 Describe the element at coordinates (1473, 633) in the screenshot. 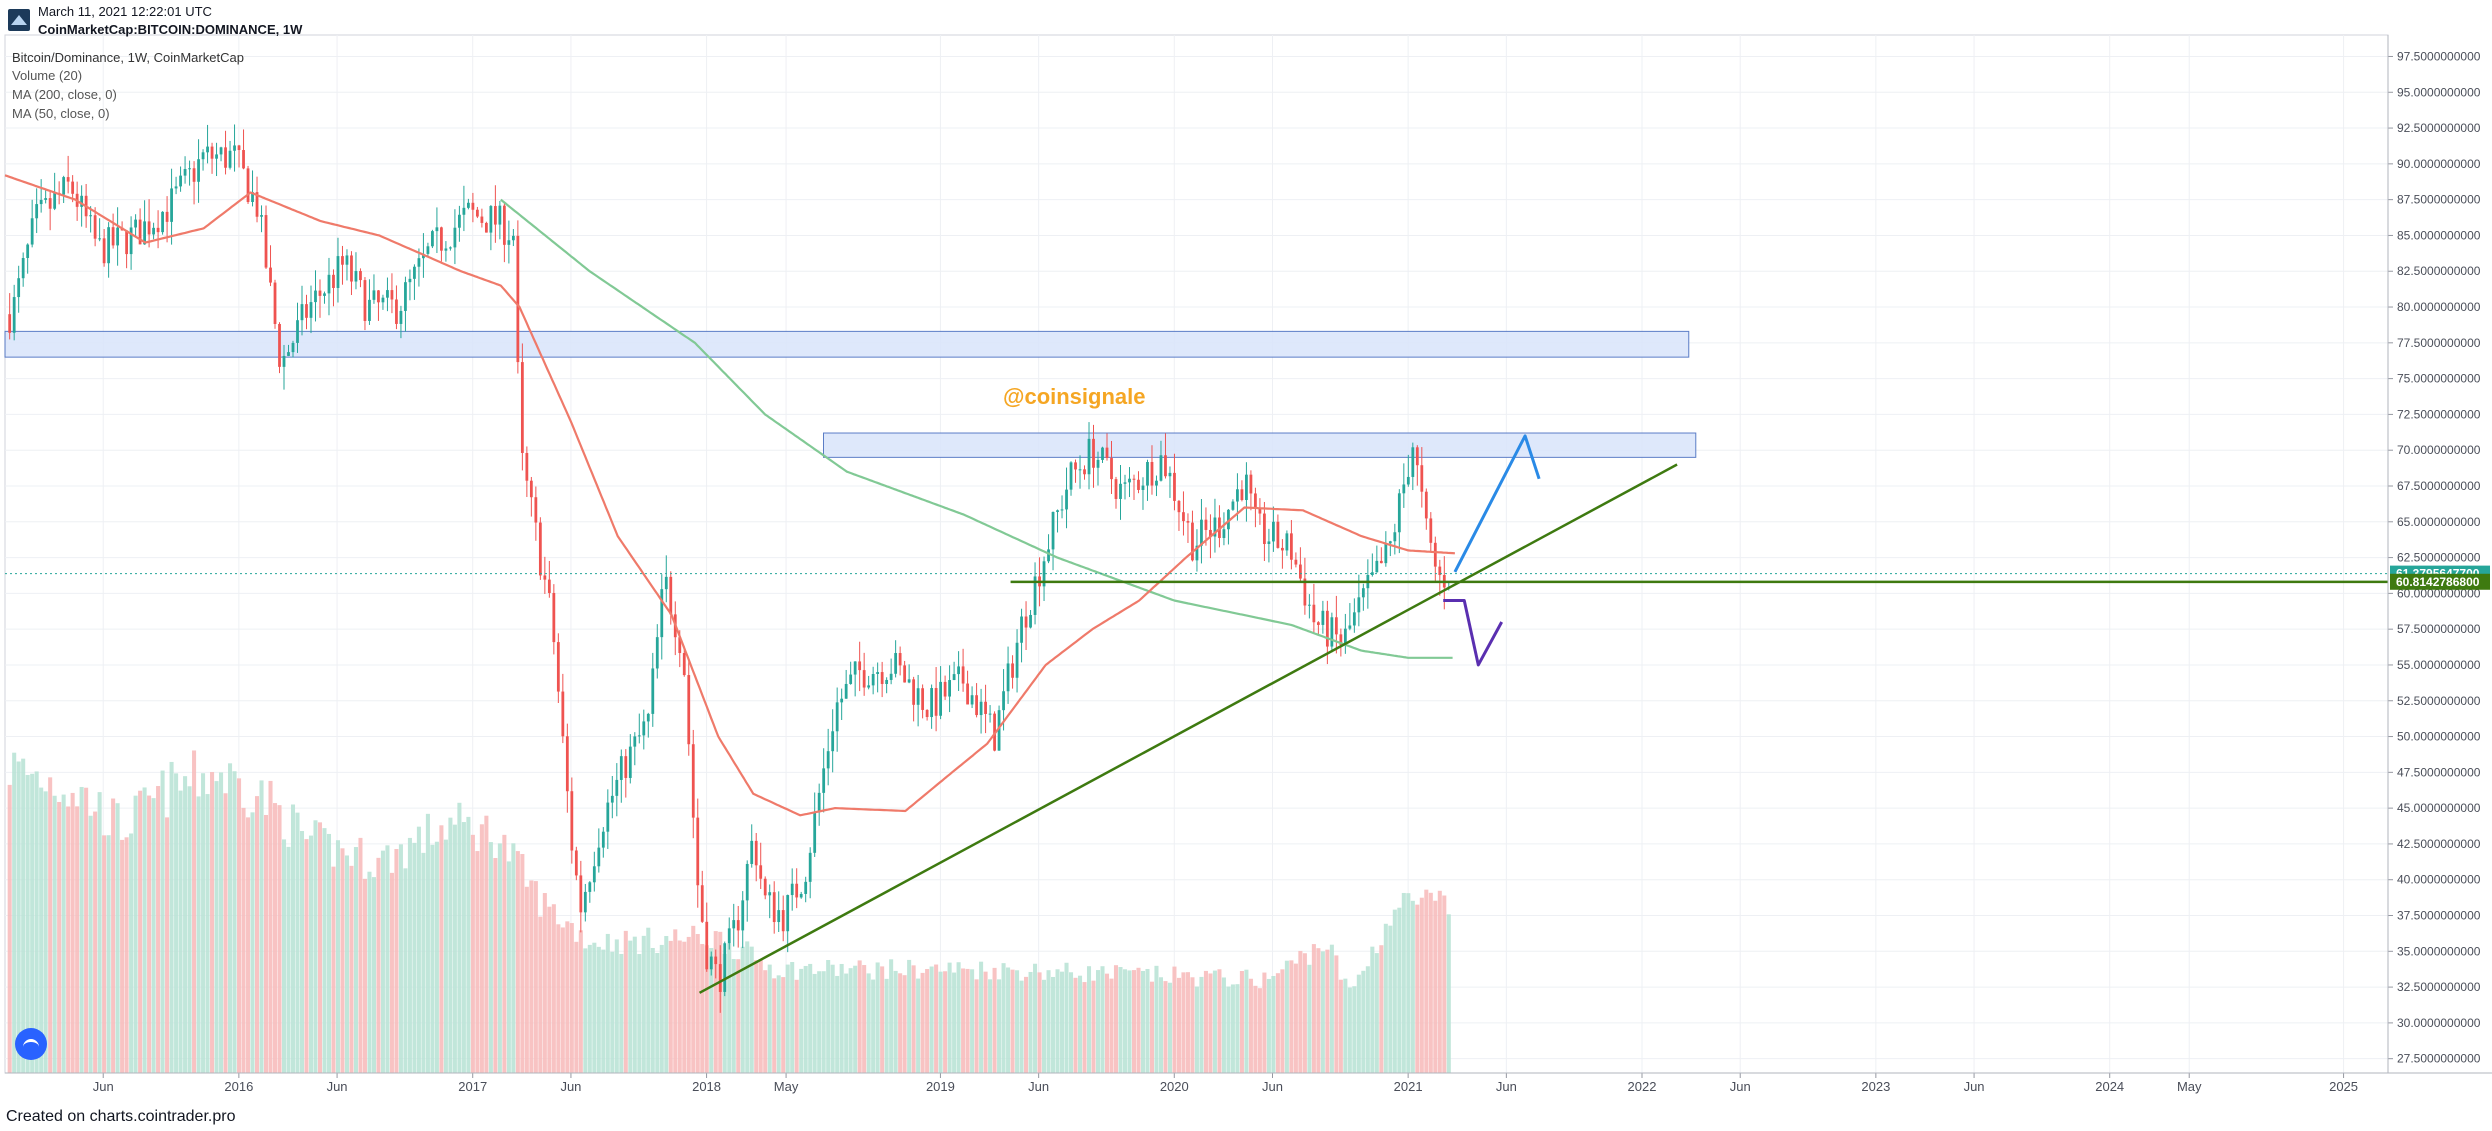

I see `bearish-projection-arrow` at that location.